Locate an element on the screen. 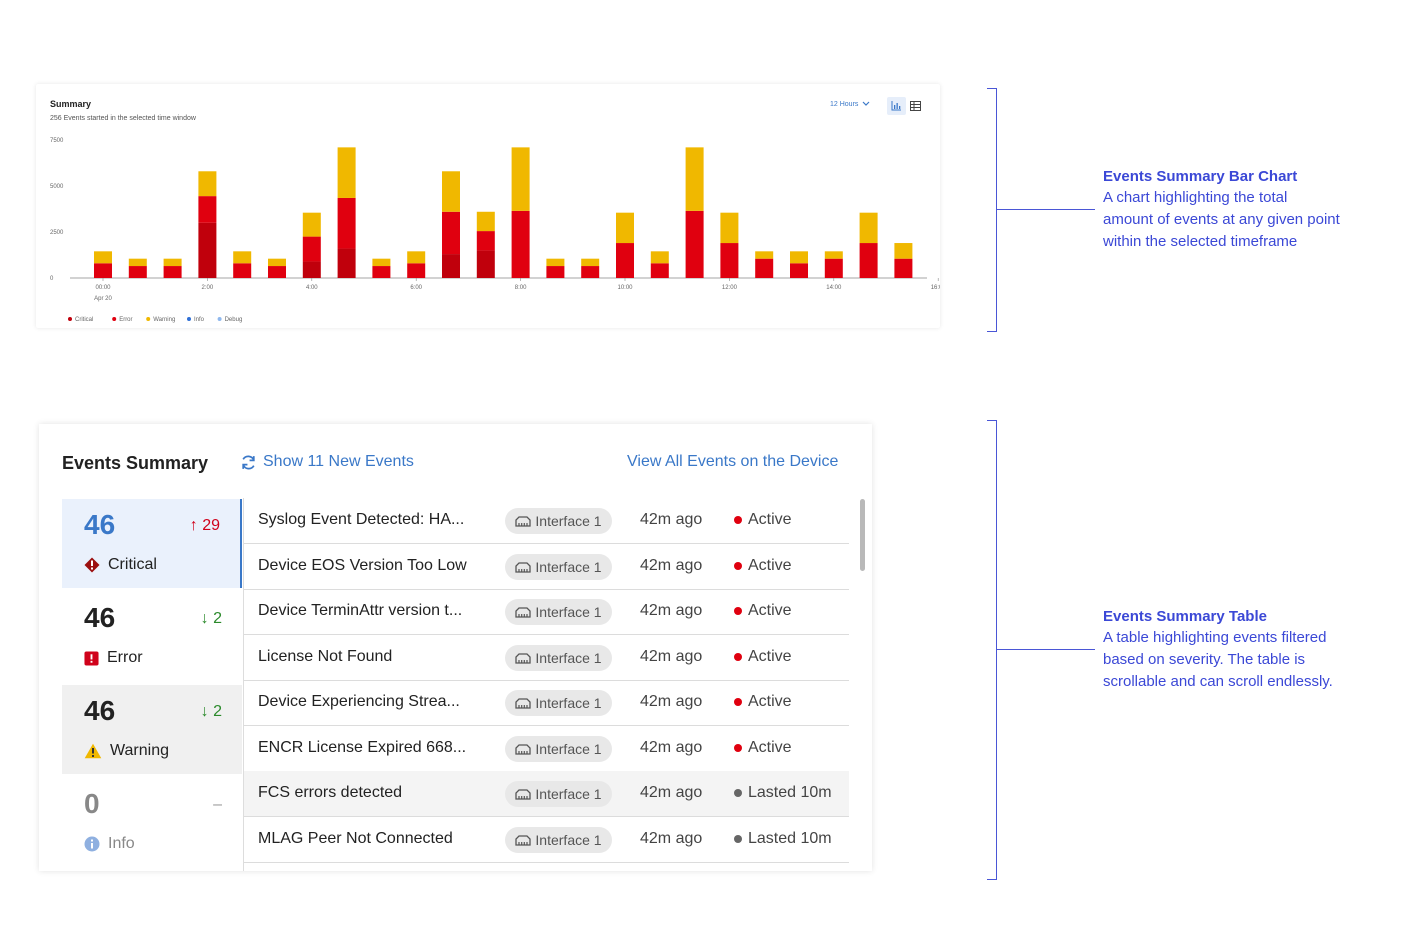 Image resolution: width=1409 pixels, height=931 pixels. severity-label-row: Error is located at coordinates (113, 658).